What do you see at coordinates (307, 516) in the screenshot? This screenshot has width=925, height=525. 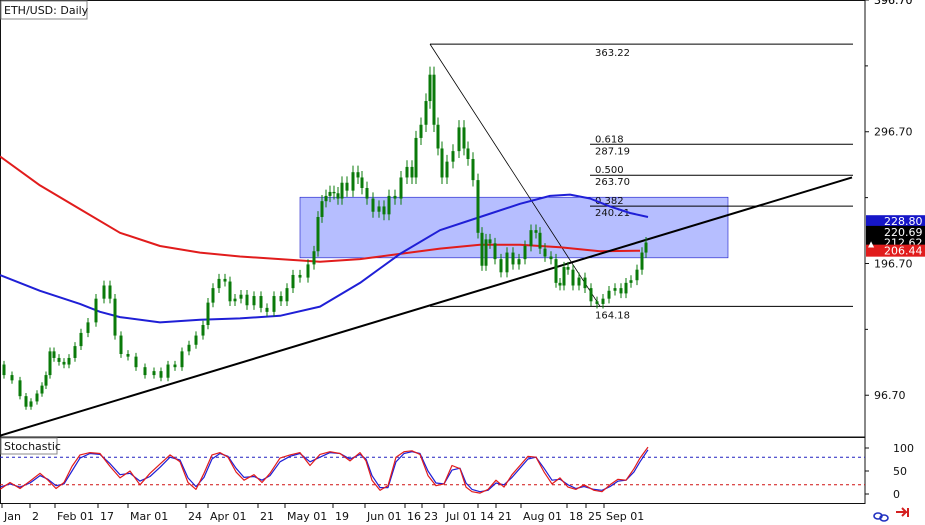 I see `time-tick-label: May 01` at bounding box center [307, 516].